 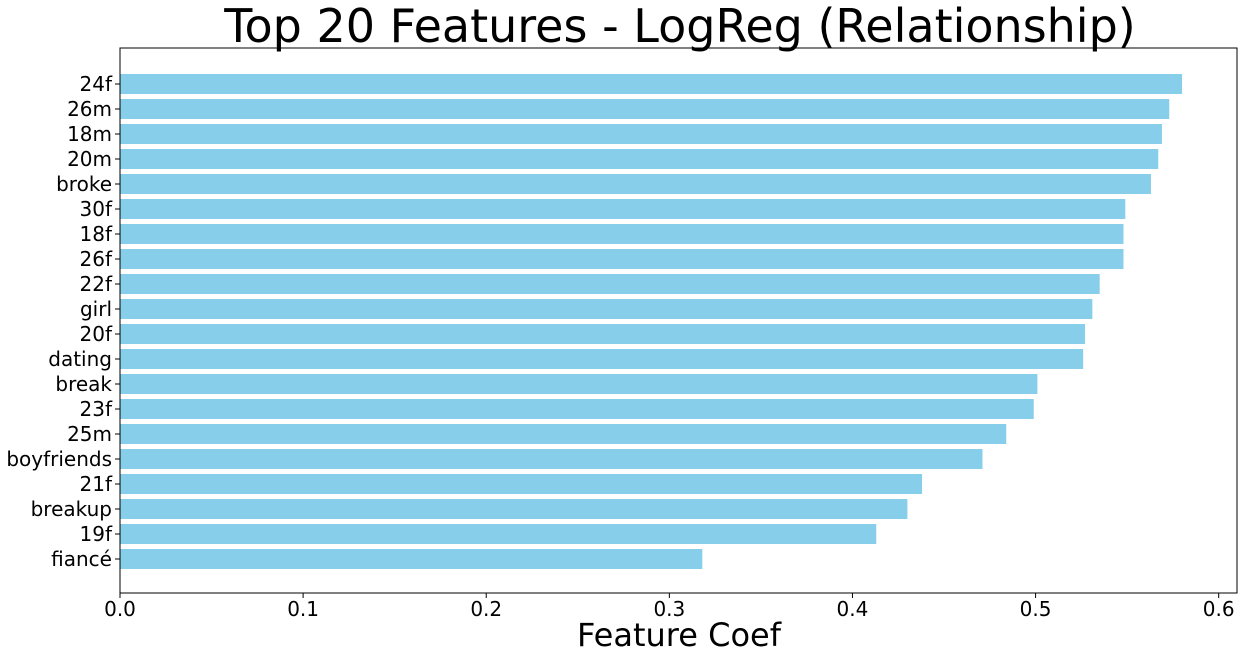 I want to click on x-tick-label-6: 0.6, so click(x=1219, y=609).